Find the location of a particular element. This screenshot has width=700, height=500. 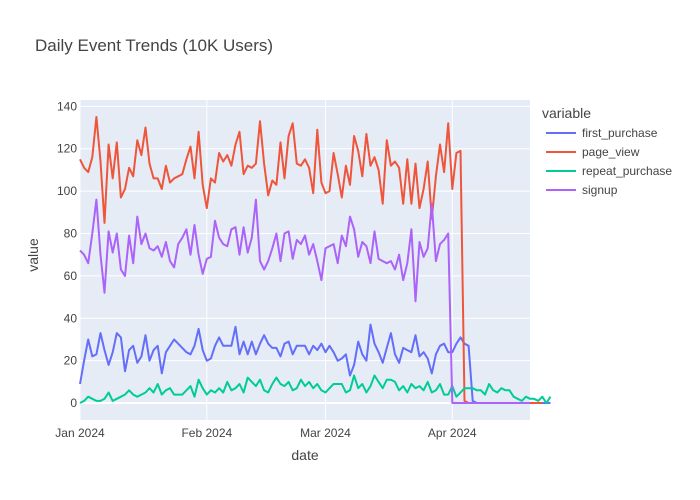

y-tick-label: 140 is located at coordinates (67, 106).